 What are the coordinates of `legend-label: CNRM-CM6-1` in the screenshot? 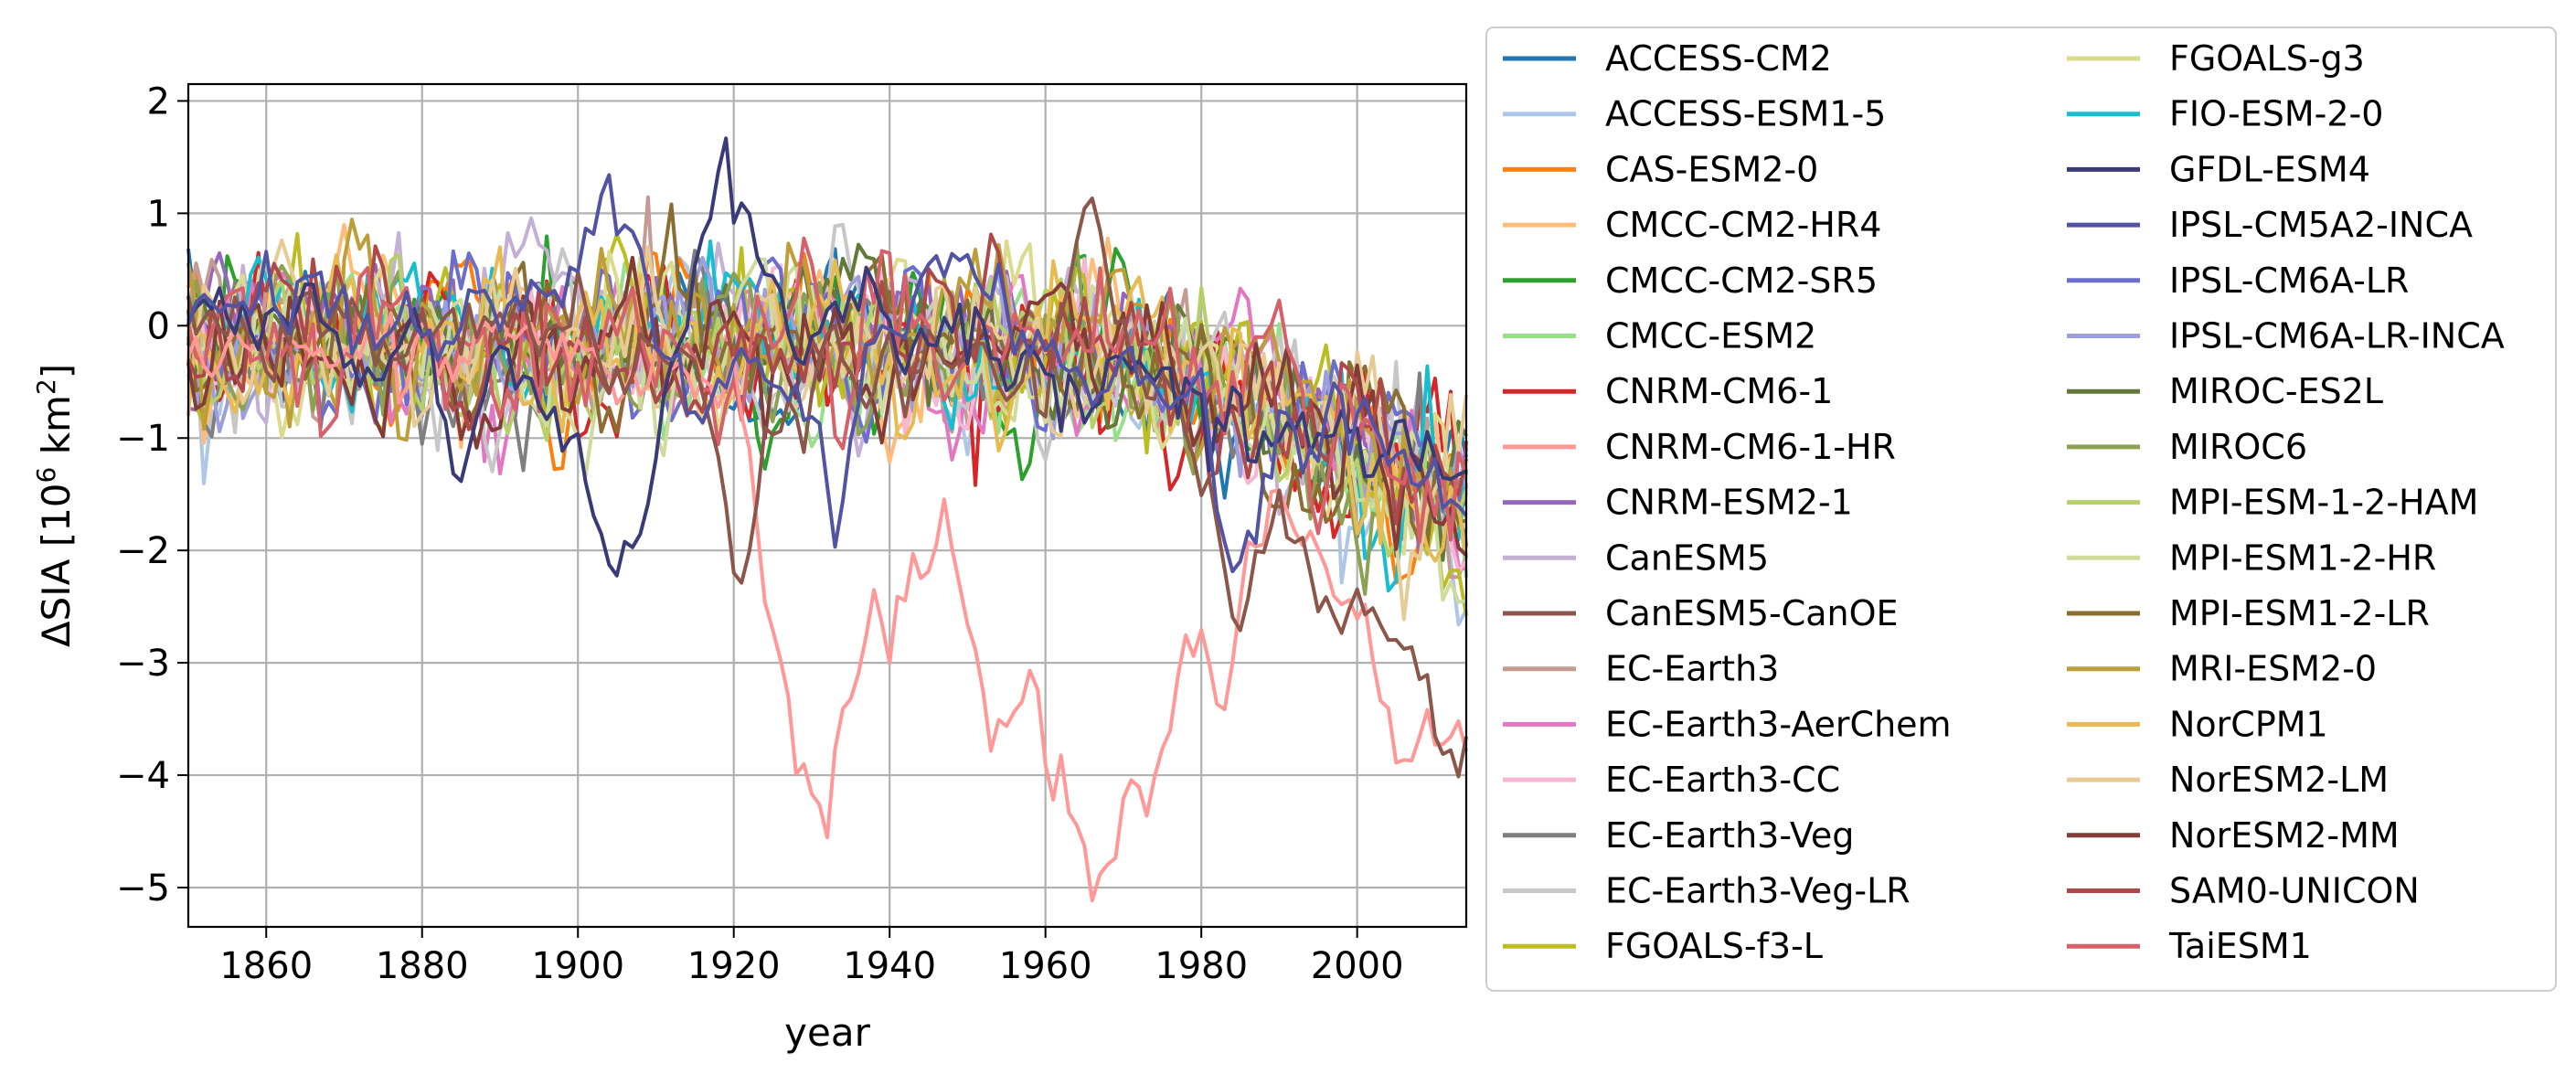 It's located at (1719, 391).